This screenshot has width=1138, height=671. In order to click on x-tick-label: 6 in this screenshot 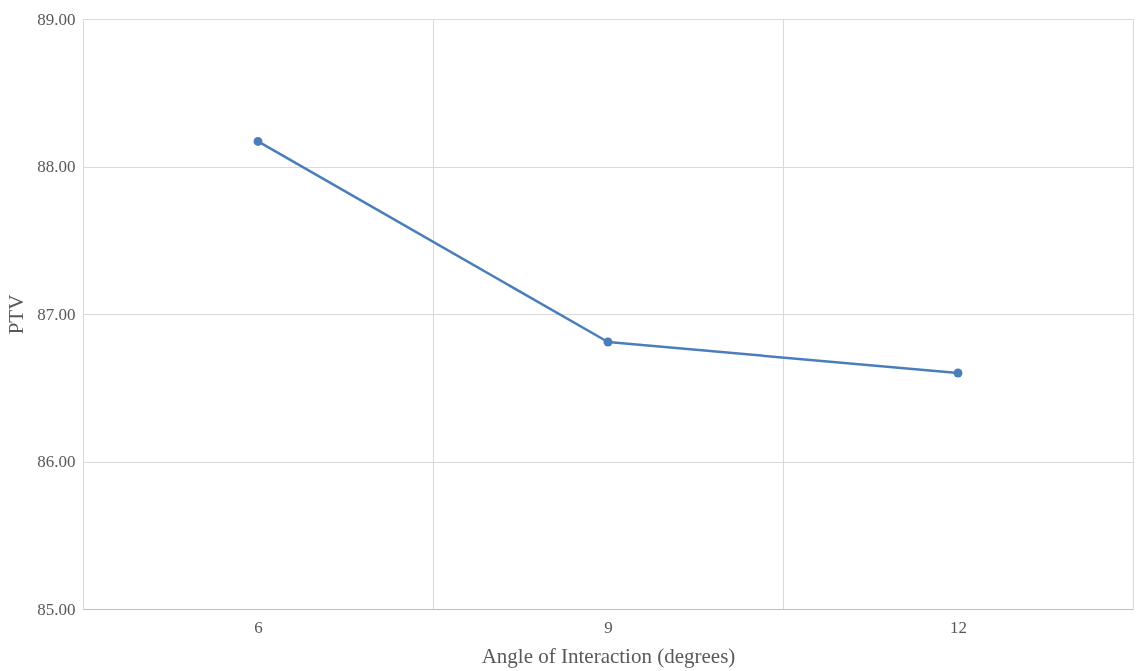, I will do `click(258, 627)`.